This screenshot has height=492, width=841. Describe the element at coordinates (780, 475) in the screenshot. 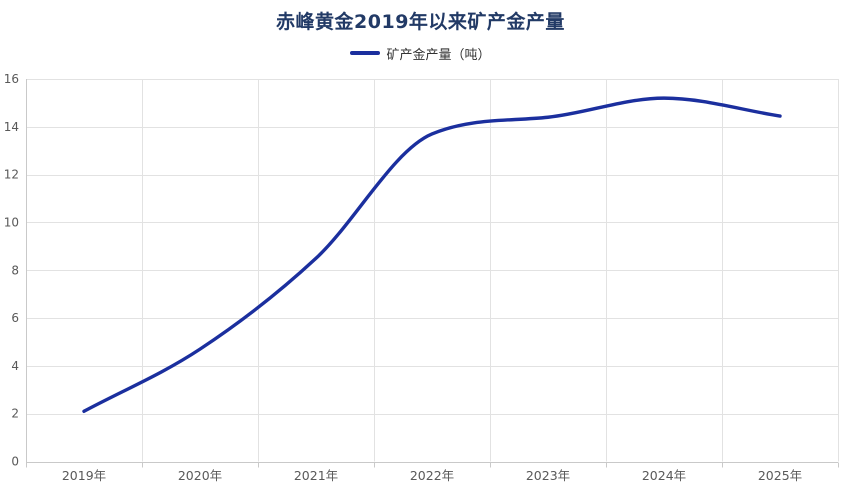

I see `x-axis-label: 2025年` at that location.